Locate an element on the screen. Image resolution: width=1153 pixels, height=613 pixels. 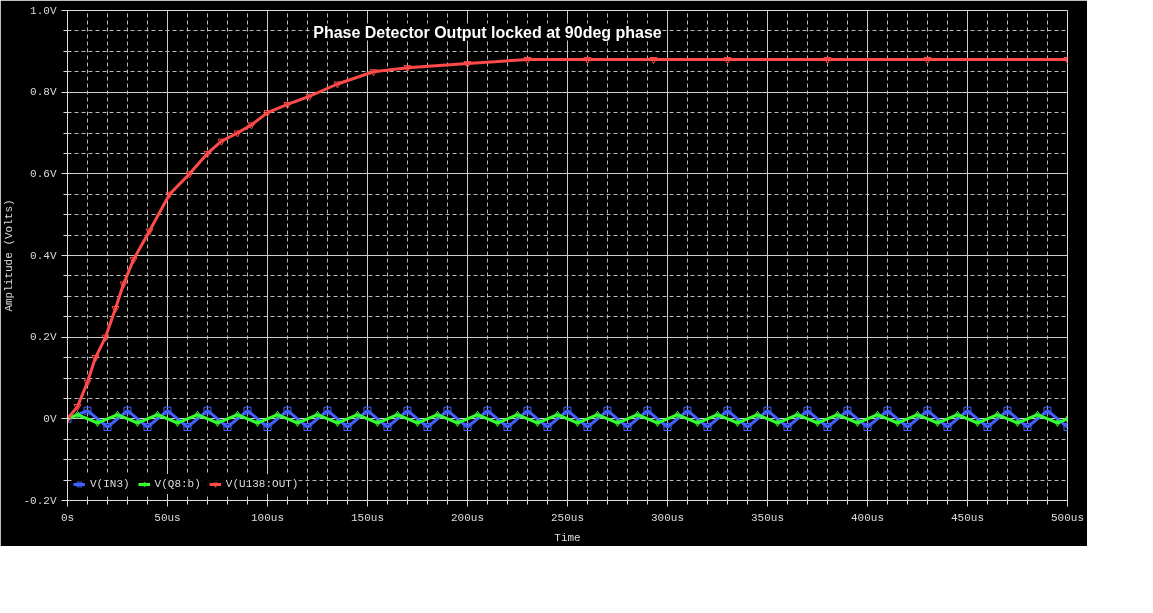
x-tick-label: 100us is located at coordinates (268, 517).